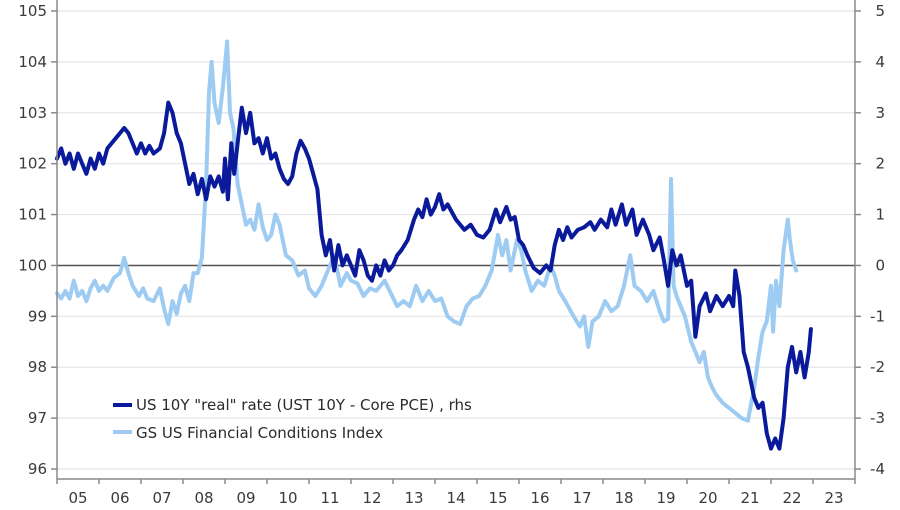  What do you see at coordinates (539, 498) in the screenshot?
I see `x-tick-label: 16` at bounding box center [539, 498].